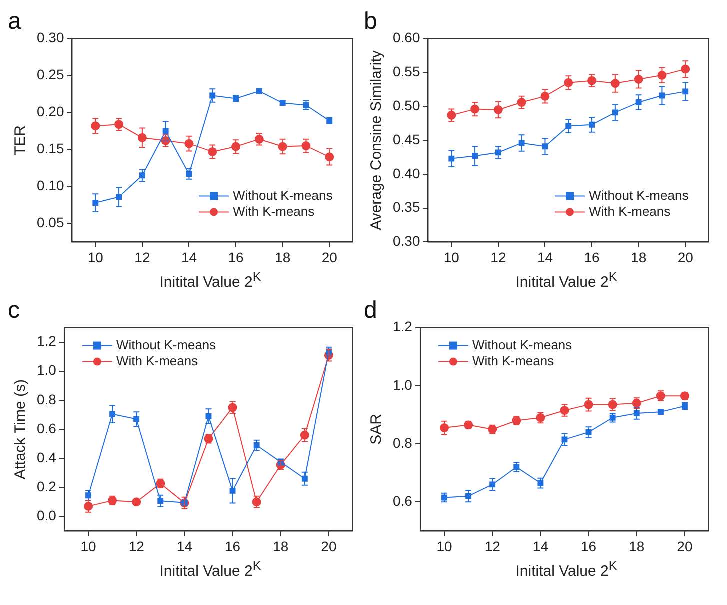 This screenshot has width=727, height=605. Describe the element at coordinates (377, 429) in the screenshot. I see `y-axis-title: SAR` at that location.